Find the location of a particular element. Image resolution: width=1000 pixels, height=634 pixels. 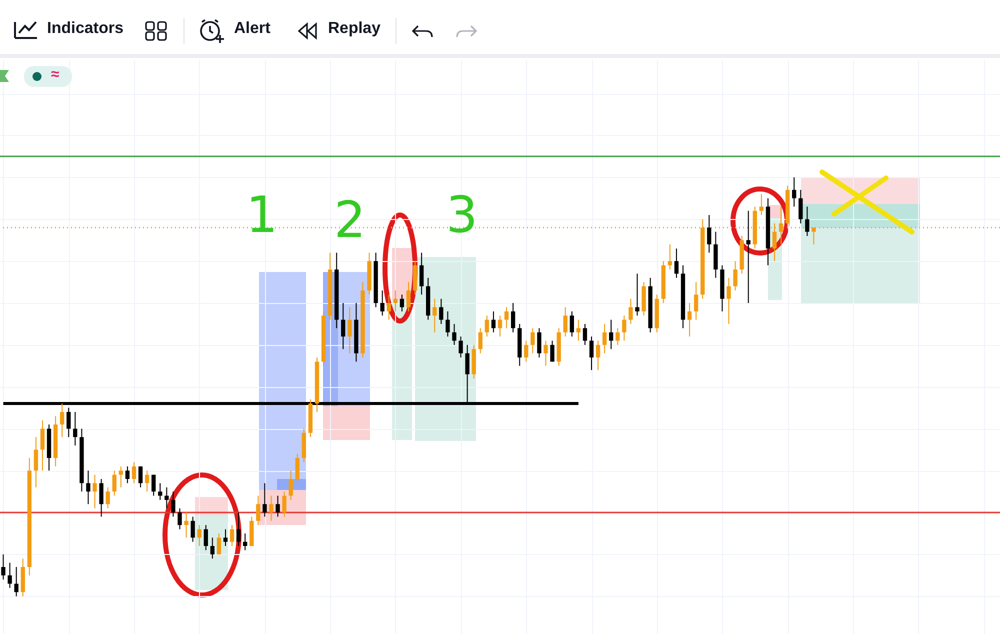

annotation: 3 is located at coordinates (462, 215).